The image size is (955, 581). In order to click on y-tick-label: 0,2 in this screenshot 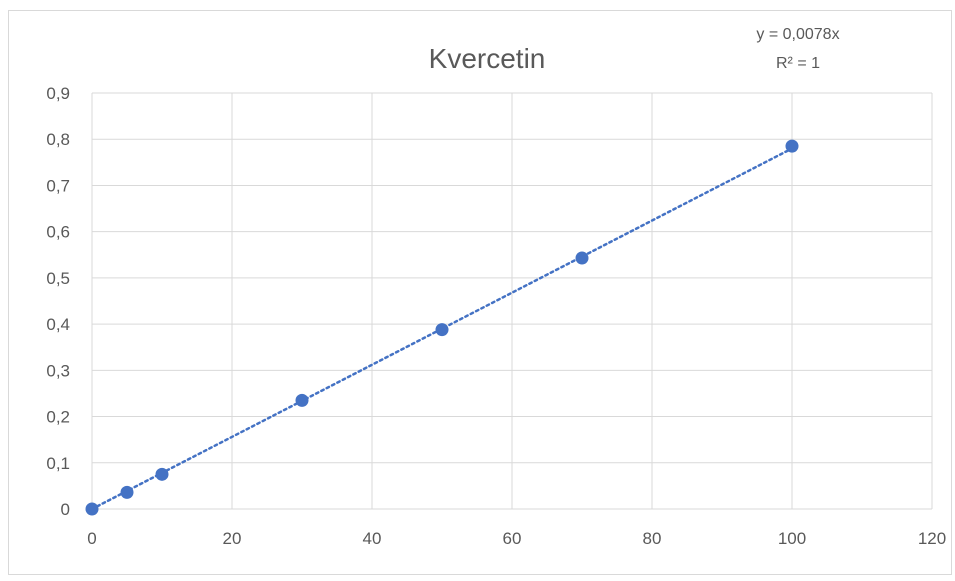, I will do `click(58, 417)`.